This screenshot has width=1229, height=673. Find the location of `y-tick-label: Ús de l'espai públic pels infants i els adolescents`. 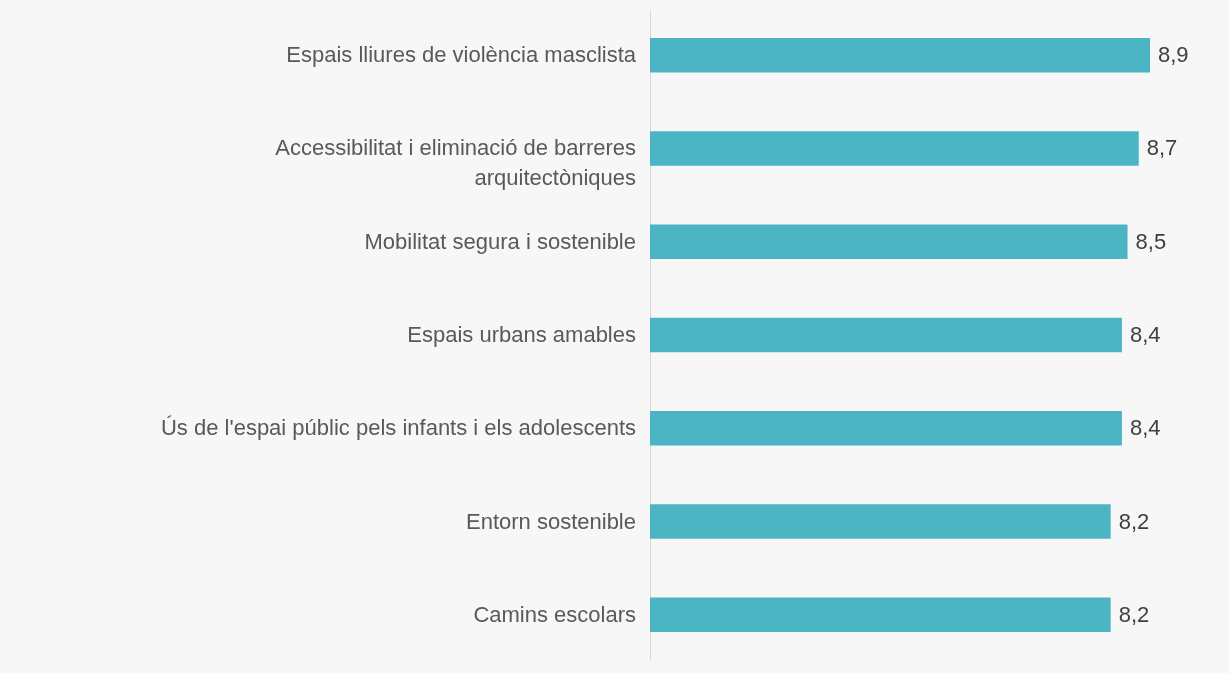

y-tick-label: Ús de l'espai públic pels infants i els adolescents is located at coordinates (398, 428).